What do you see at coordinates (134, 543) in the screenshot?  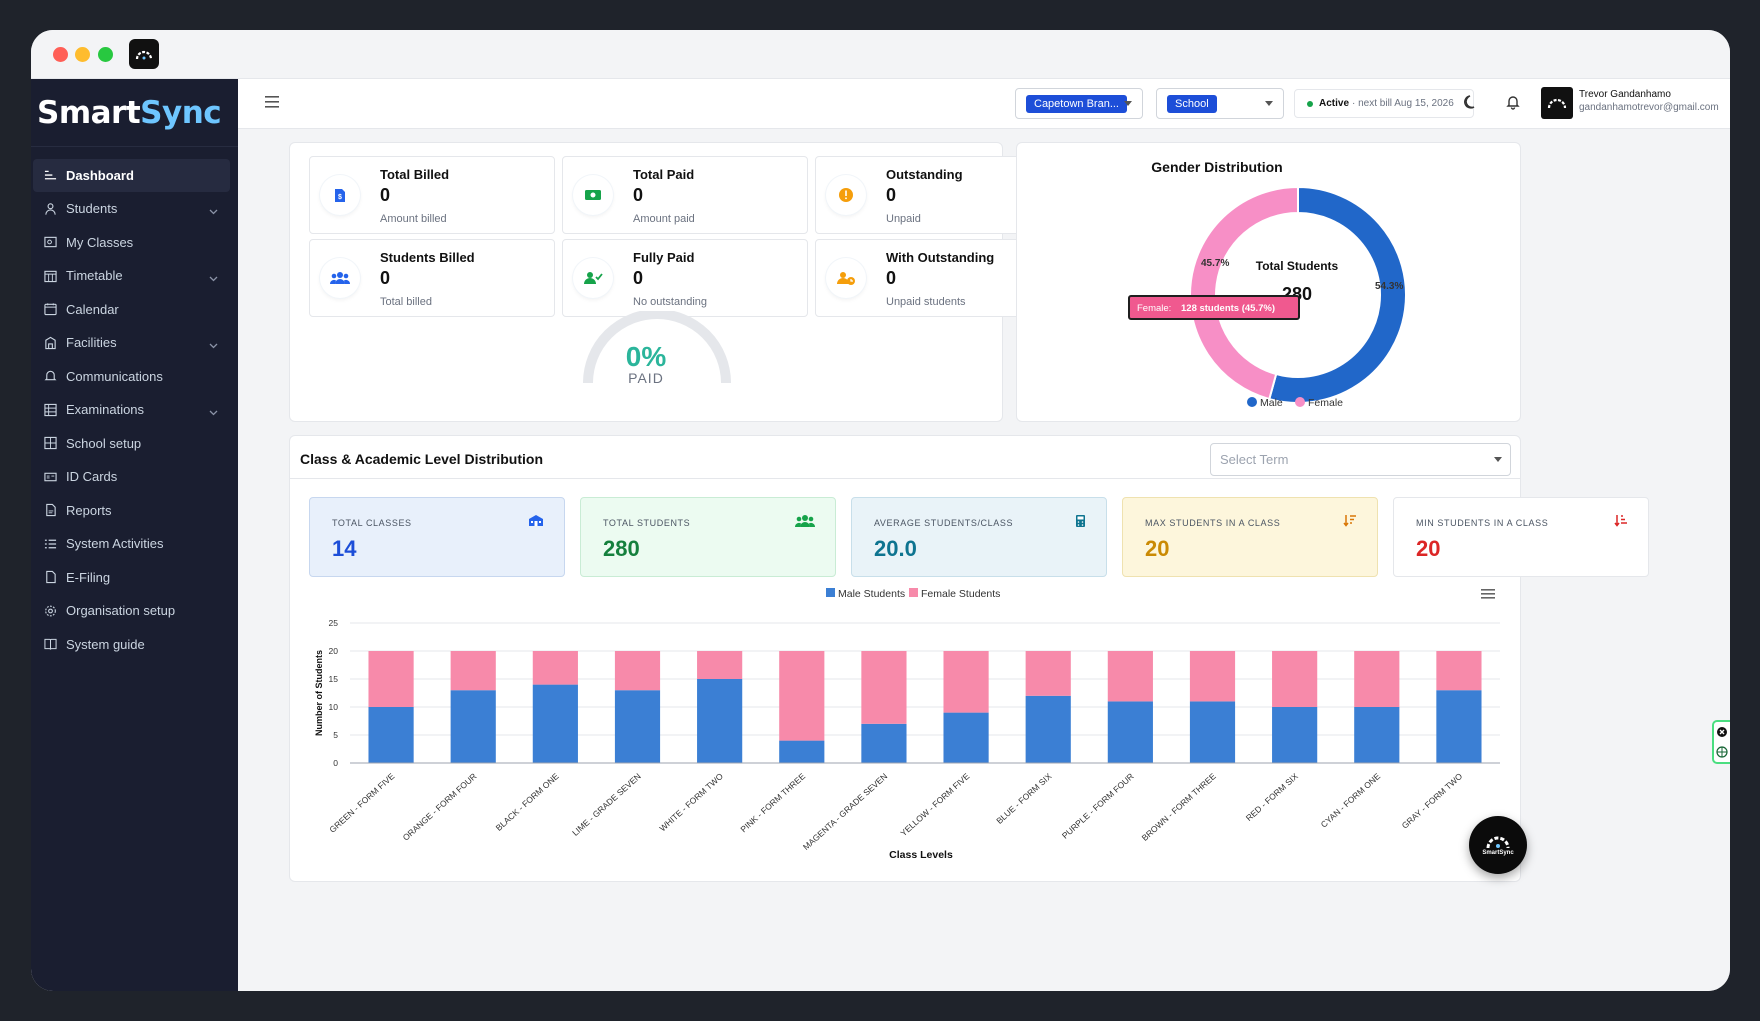 I see `sidebar-item-system-activities: System Activities` at bounding box center [134, 543].